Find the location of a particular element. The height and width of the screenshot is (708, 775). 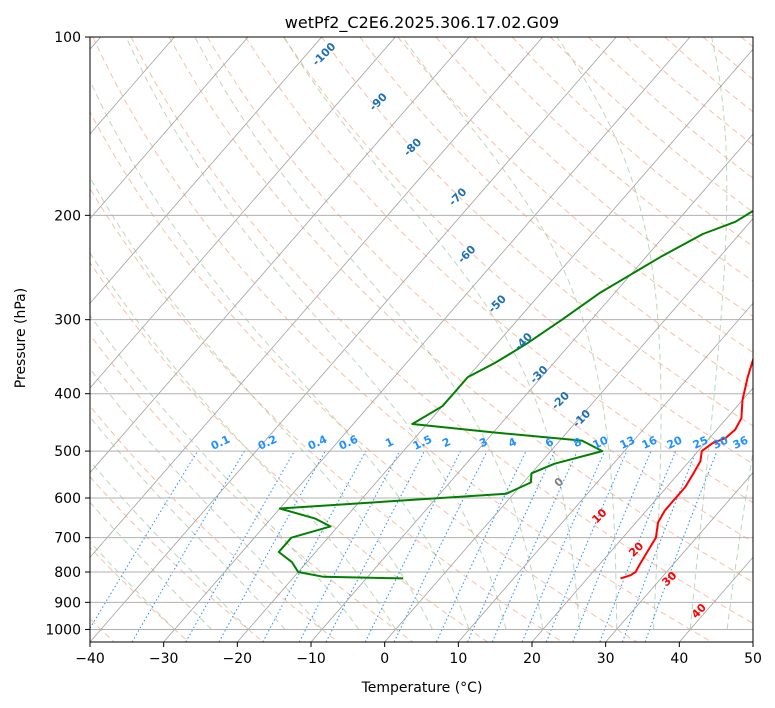

mixing-ratio-label: 1 is located at coordinates (389, 442).